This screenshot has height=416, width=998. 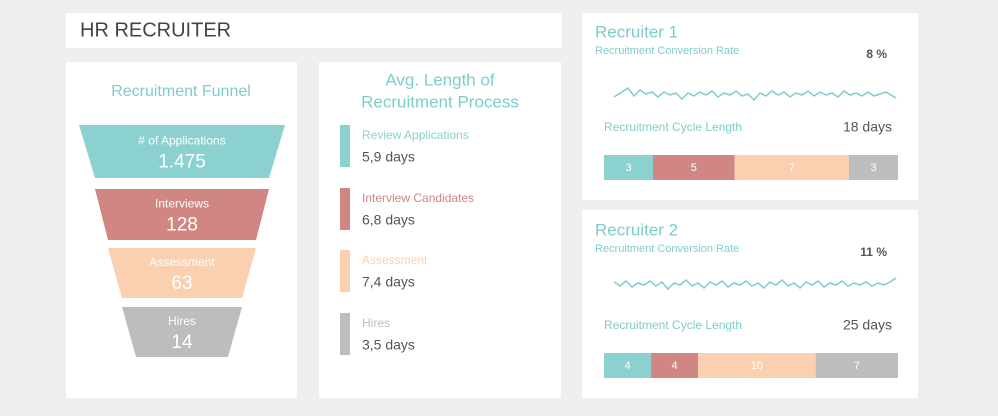 I want to click on avg-label: Interview Candidates, so click(x=418, y=198).